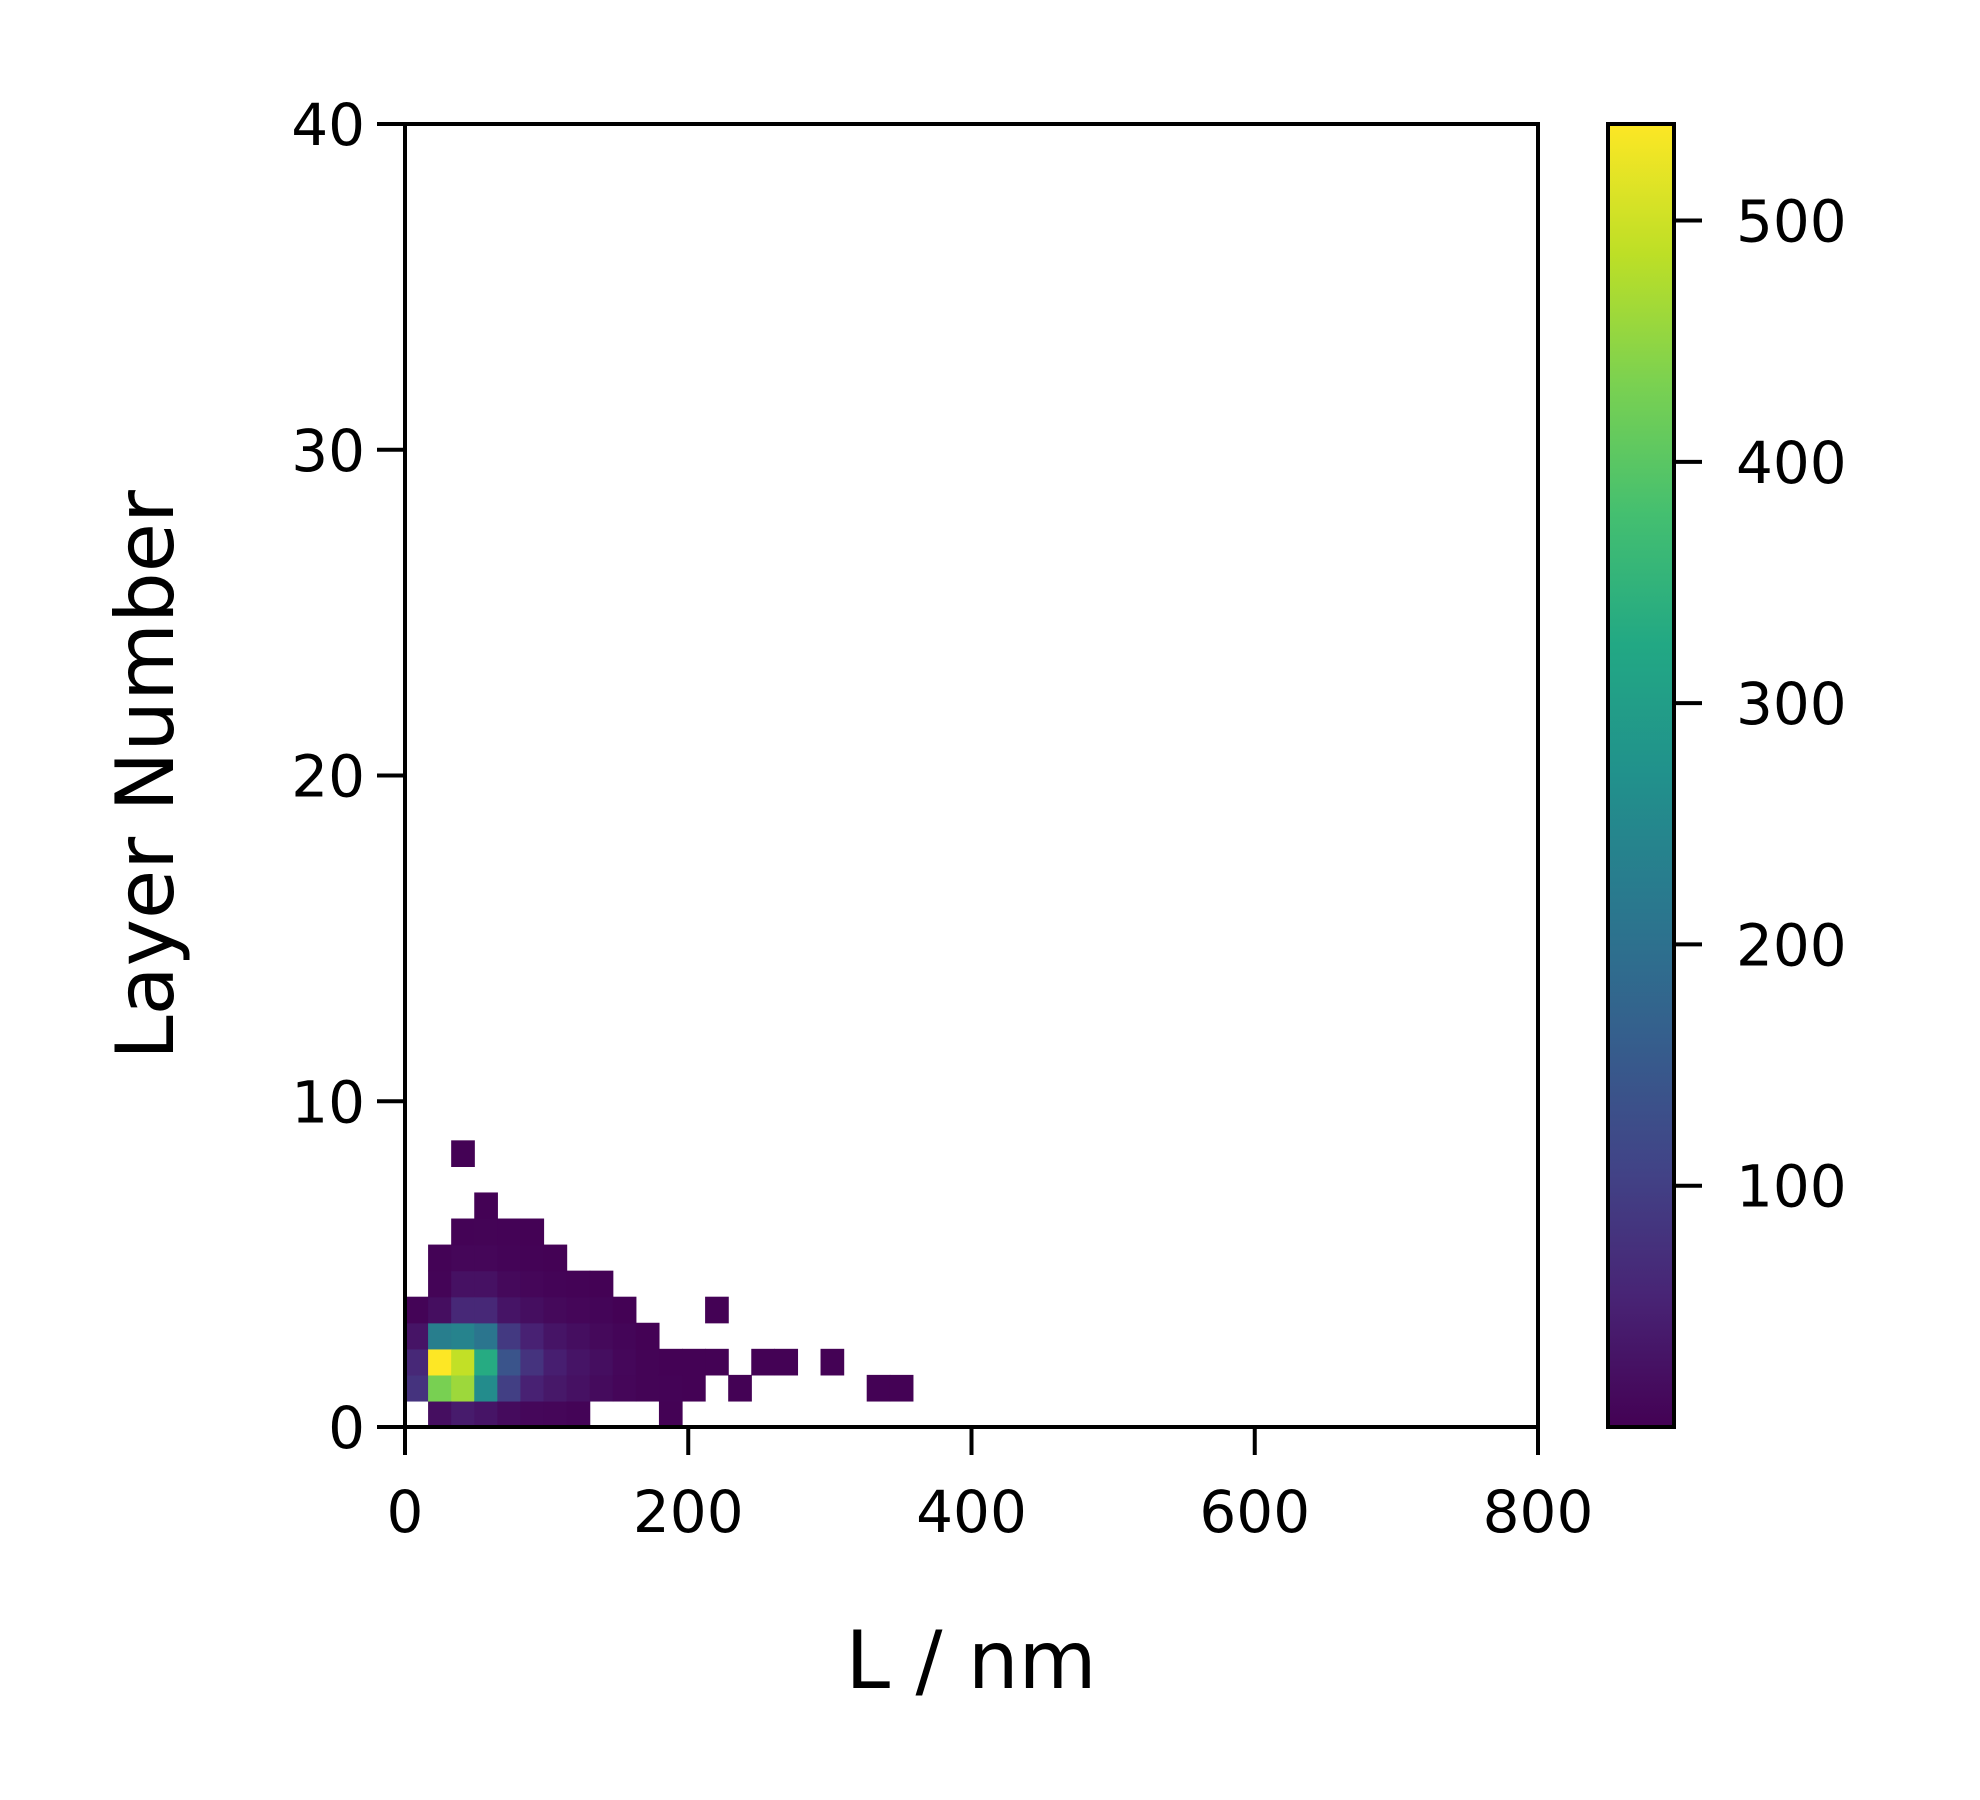 The width and height of the screenshot is (1980, 1800). What do you see at coordinates (328, 777) in the screenshot?
I see `y-tick-label: 20` at bounding box center [328, 777].